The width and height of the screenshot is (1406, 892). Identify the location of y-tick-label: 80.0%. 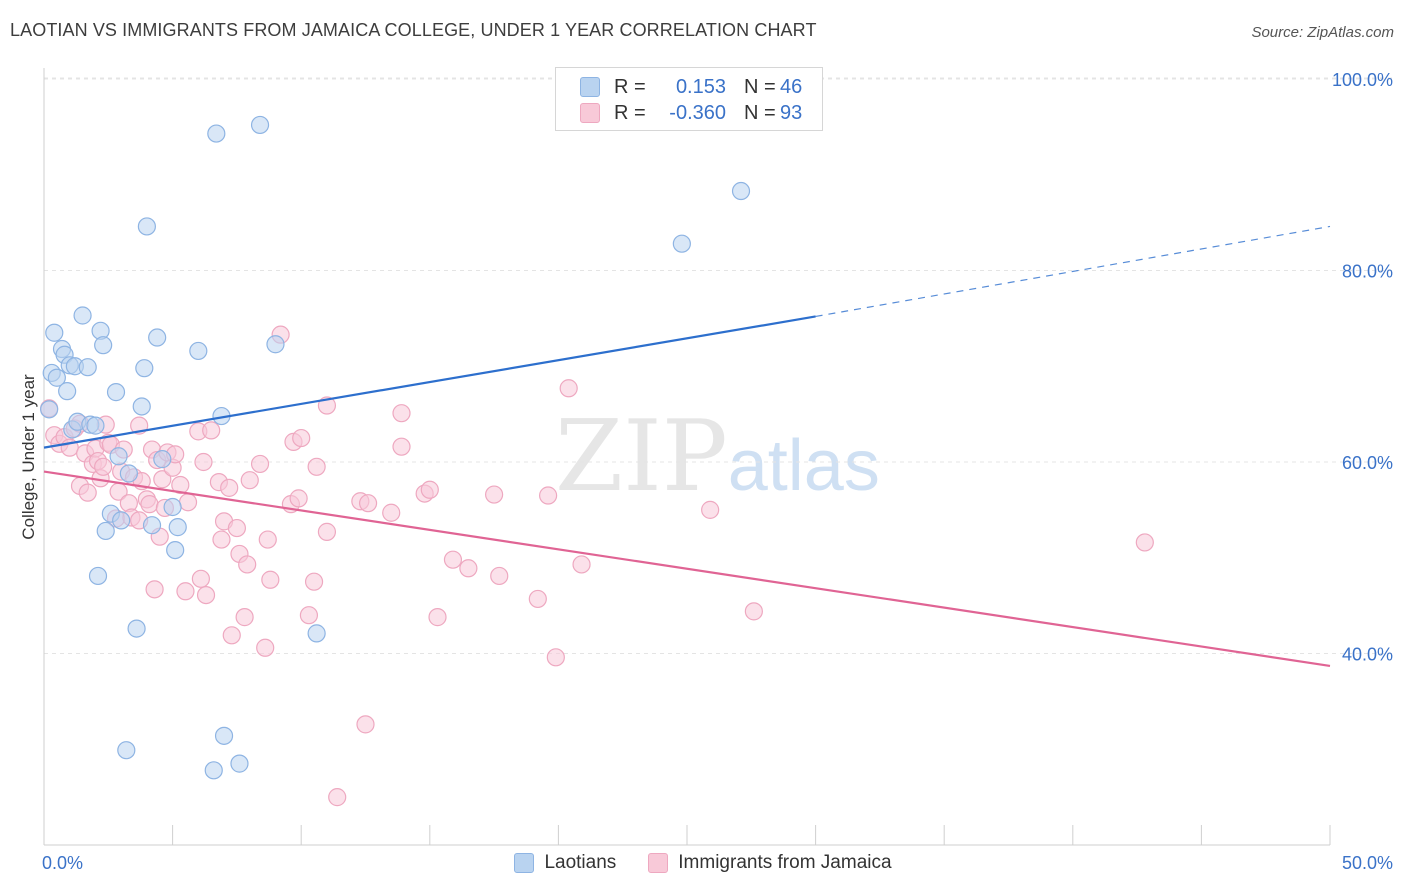
(1367, 272).